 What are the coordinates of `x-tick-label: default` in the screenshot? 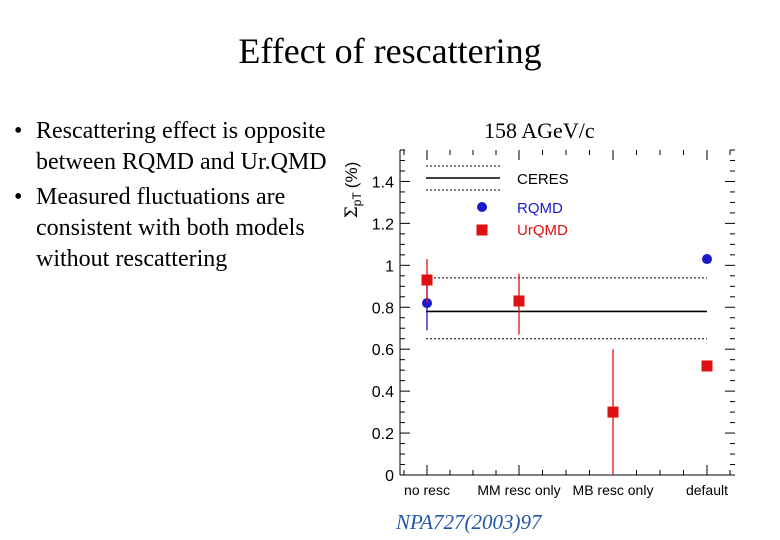 It's located at (707, 490).